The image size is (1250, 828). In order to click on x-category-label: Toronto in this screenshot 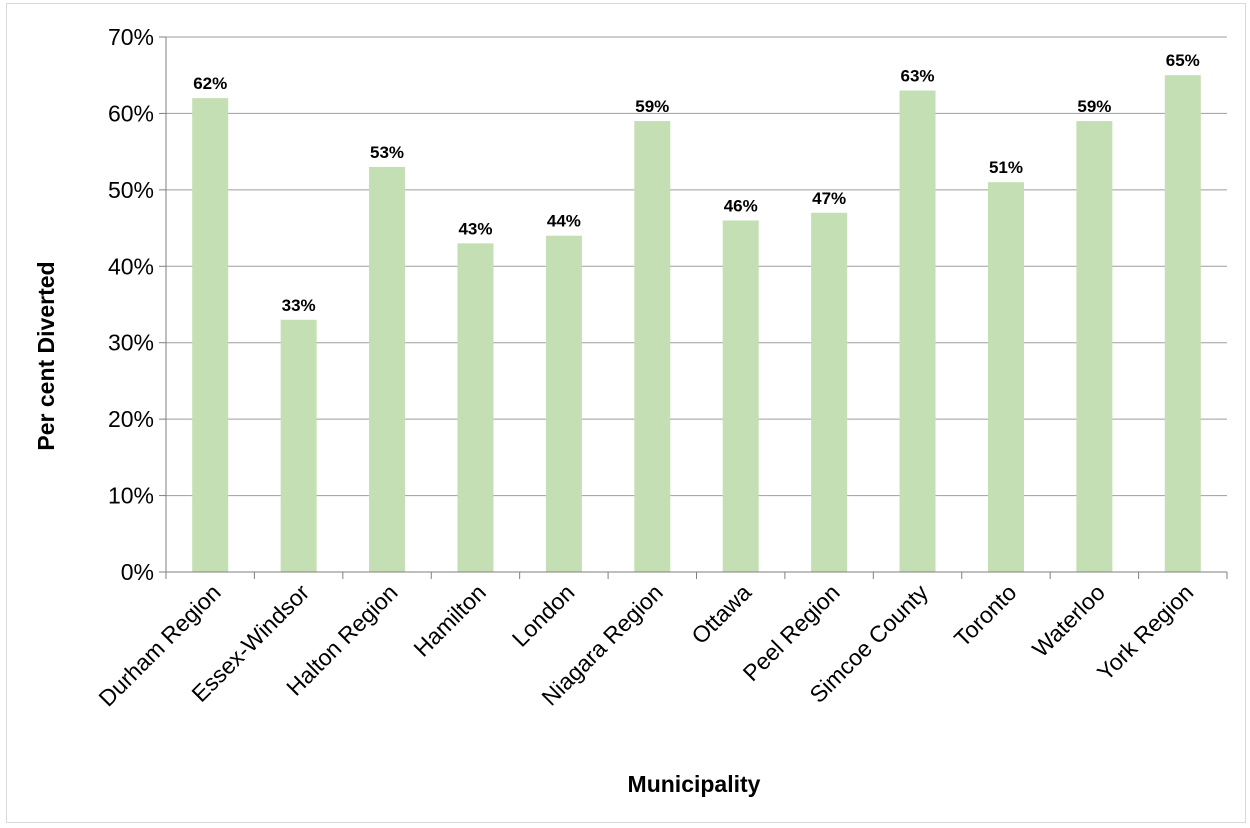, I will do `click(985, 615)`.